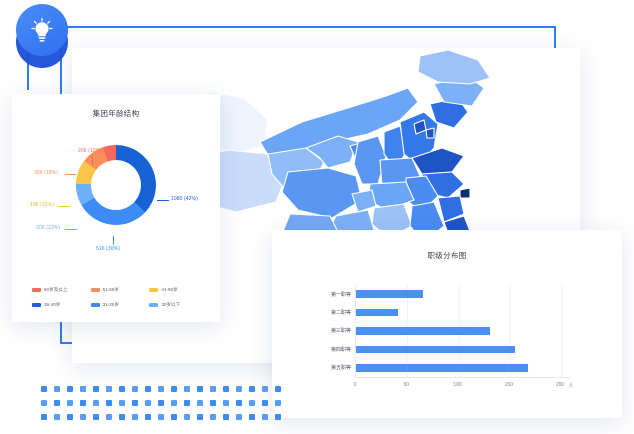 The width and height of the screenshot is (634, 434). I want to click on legend-item-41-50: 41-50岁, so click(178, 290).